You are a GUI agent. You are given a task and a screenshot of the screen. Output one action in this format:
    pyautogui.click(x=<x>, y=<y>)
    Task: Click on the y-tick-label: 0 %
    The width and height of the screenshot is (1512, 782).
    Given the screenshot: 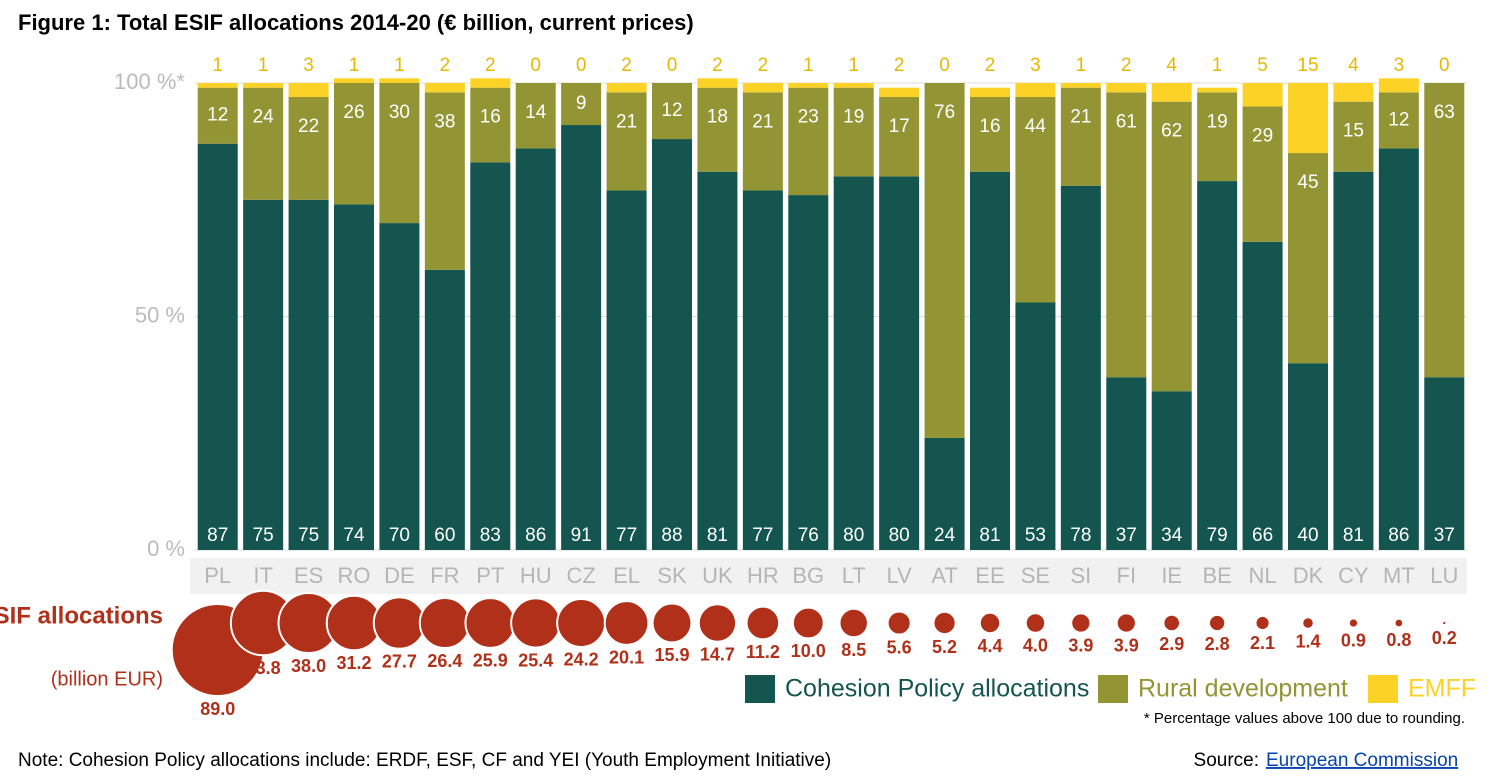 What is the action you would take?
    pyautogui.click(x=166, y=548)
    